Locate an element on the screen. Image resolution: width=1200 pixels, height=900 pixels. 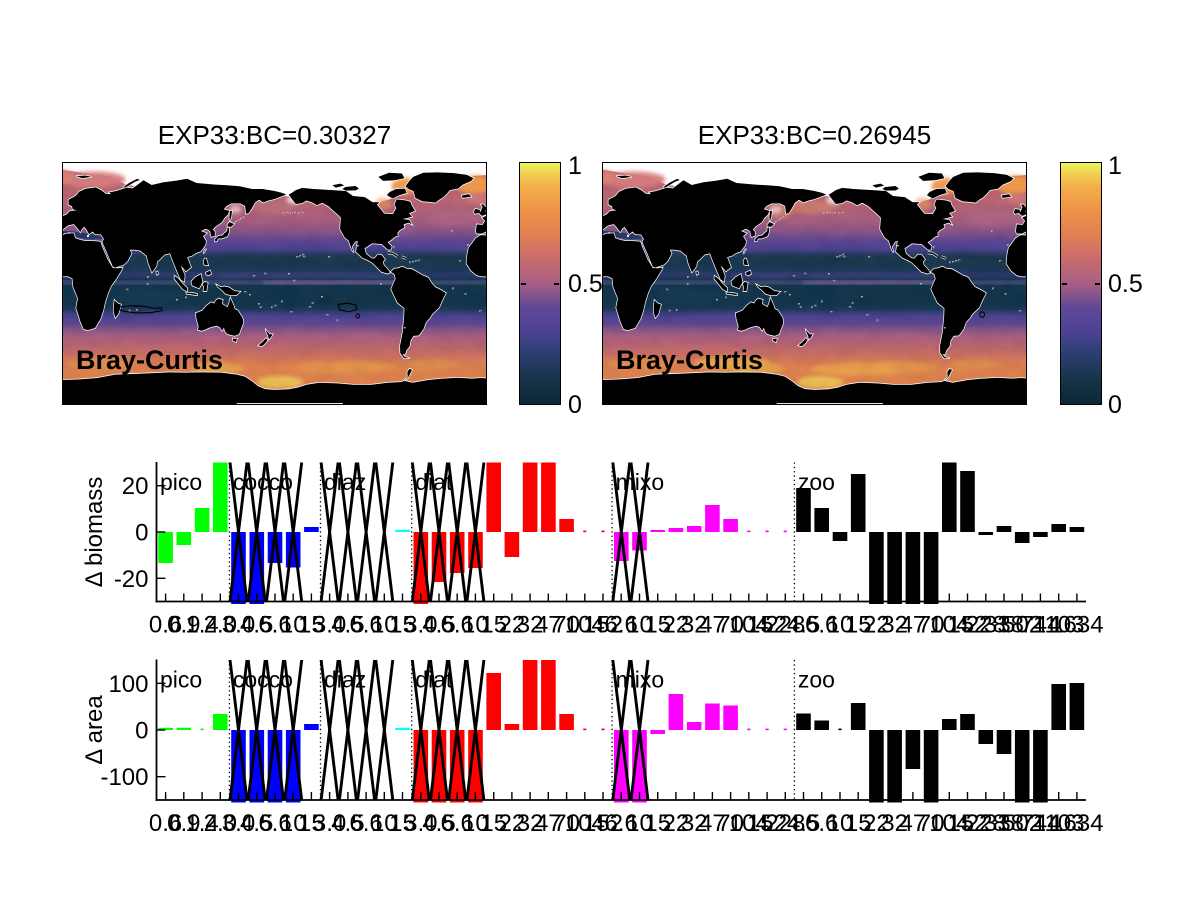
svg-text: Δ biomass is located at coordinates (94, 532).